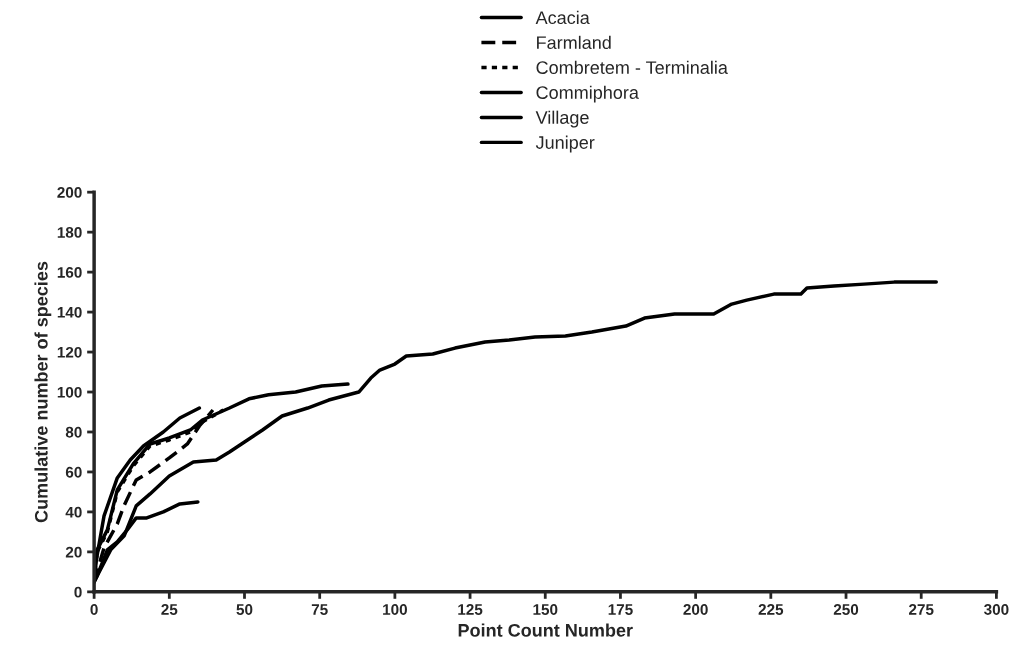  I want to click on y-tick-label: 0, so click(78, 592).